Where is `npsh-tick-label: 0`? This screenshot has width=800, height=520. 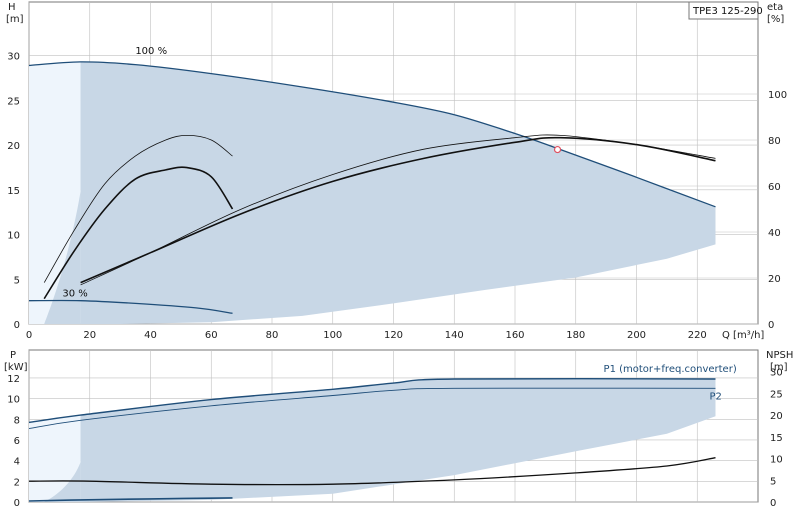 npsh-tick-label: 0 is located at coordinates (773, 503).